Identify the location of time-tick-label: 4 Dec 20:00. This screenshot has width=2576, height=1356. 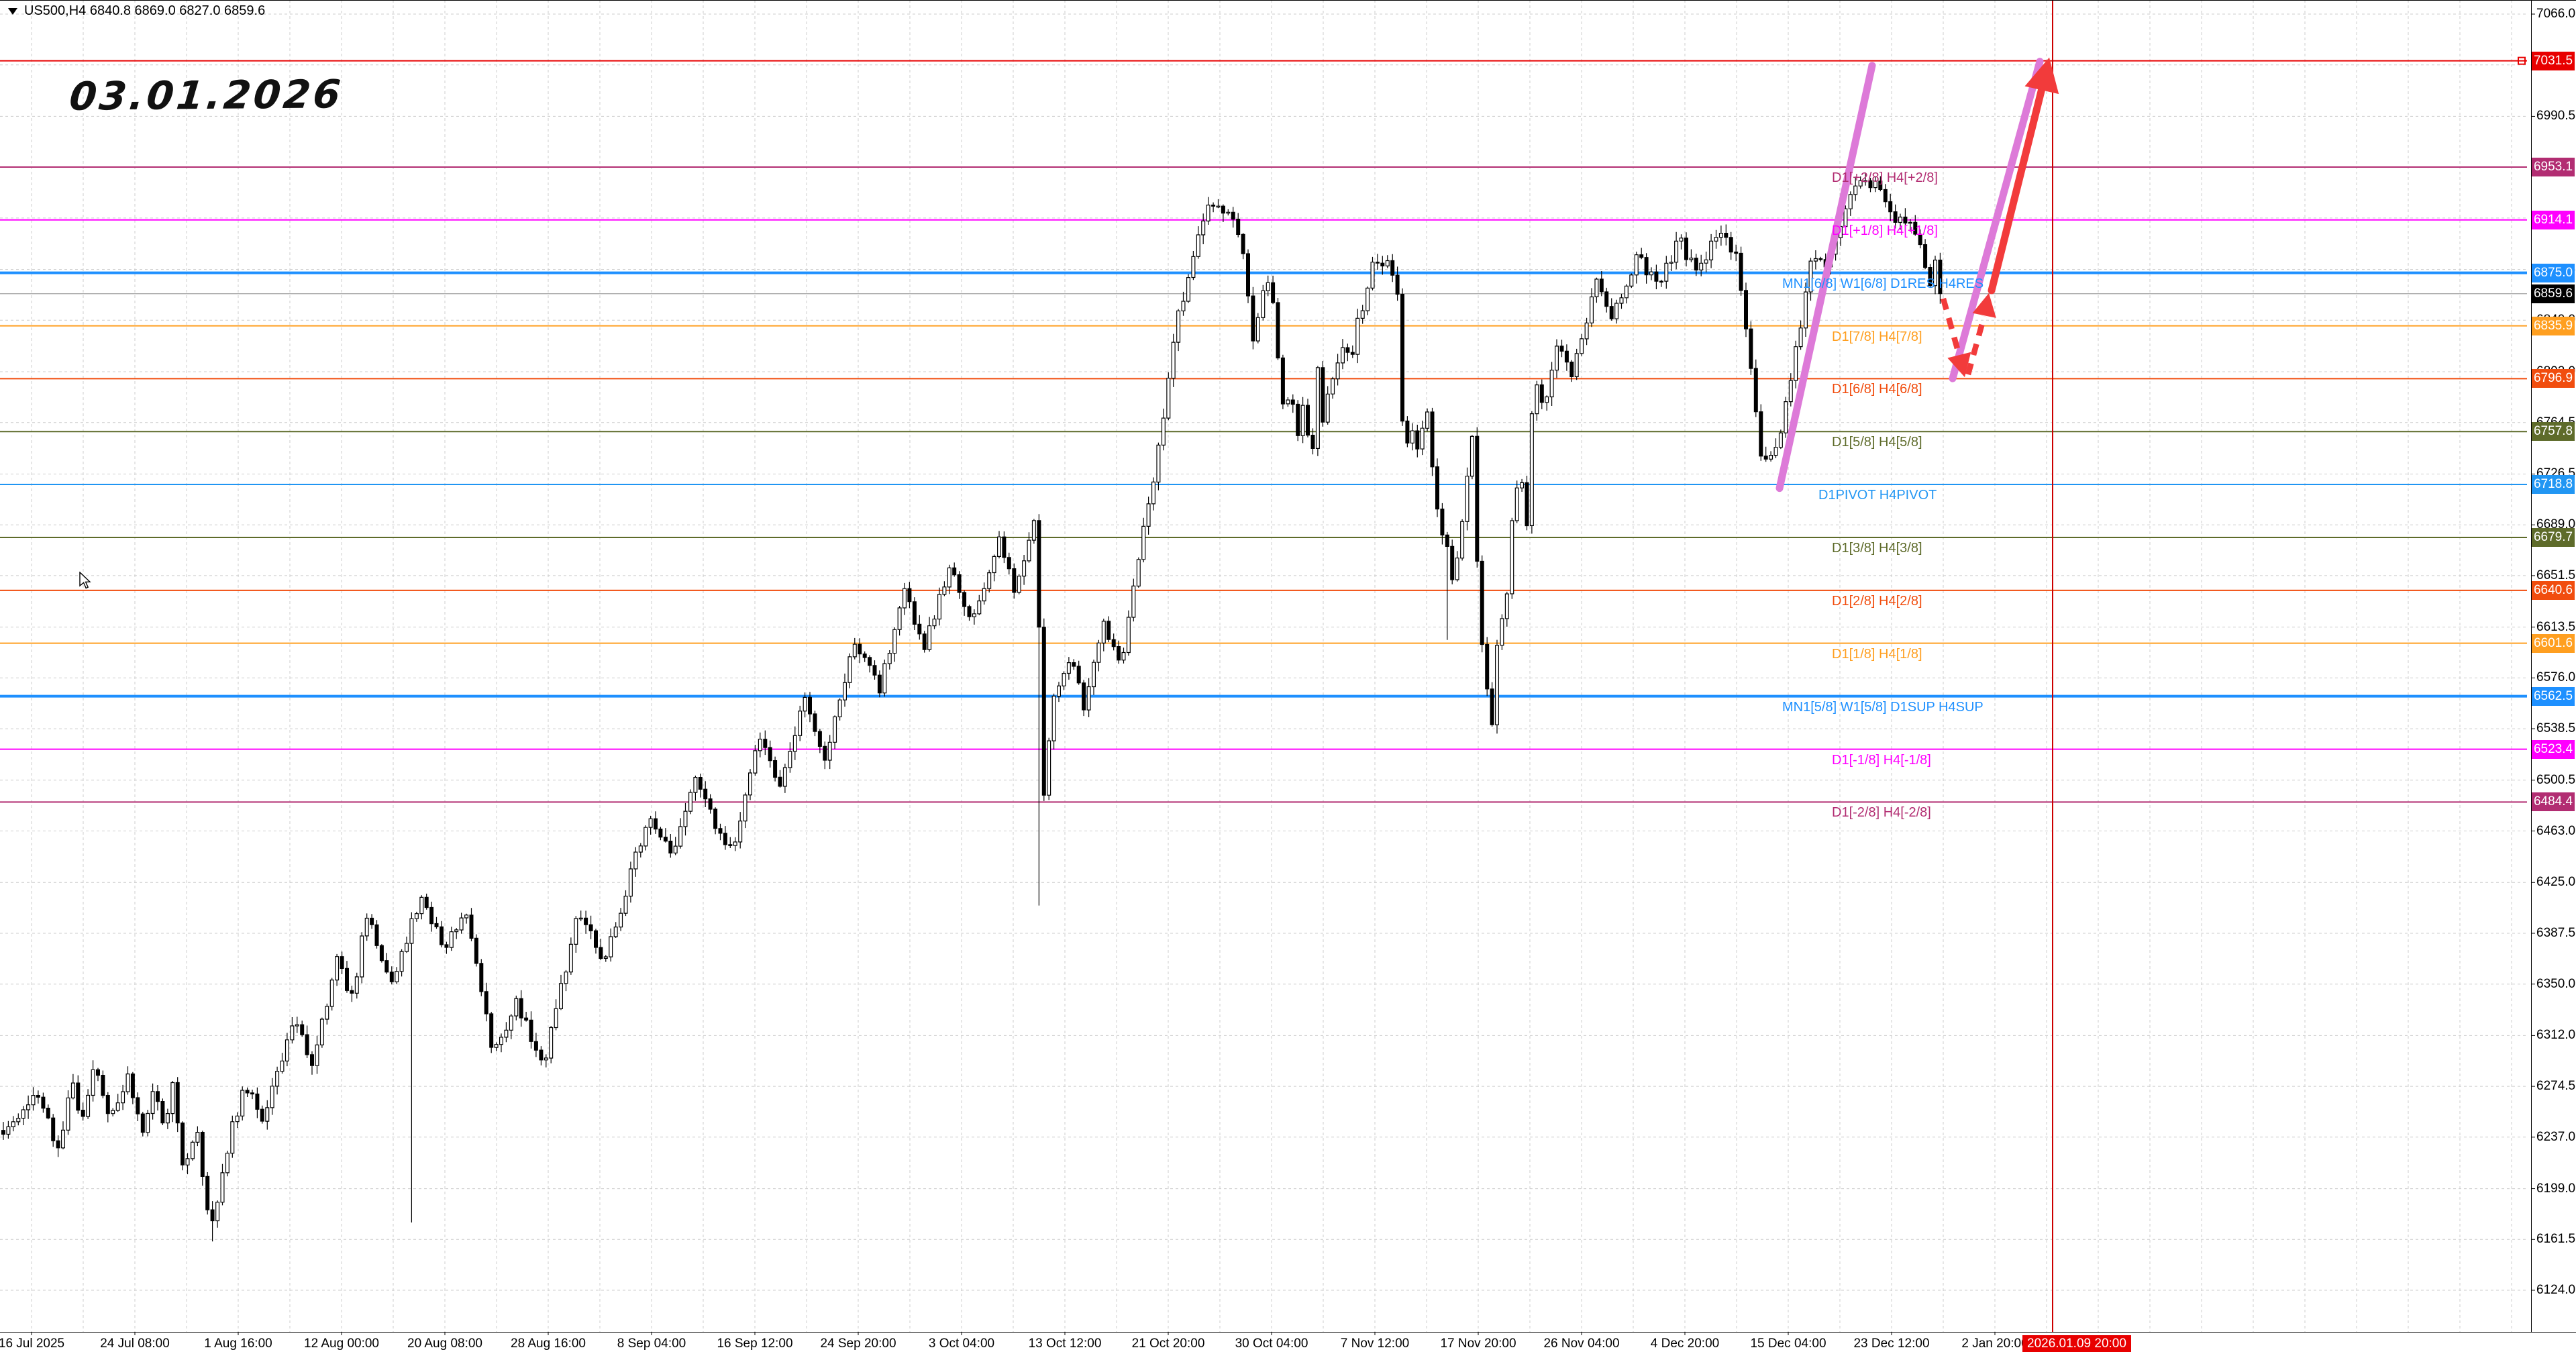
(1685, 1344).